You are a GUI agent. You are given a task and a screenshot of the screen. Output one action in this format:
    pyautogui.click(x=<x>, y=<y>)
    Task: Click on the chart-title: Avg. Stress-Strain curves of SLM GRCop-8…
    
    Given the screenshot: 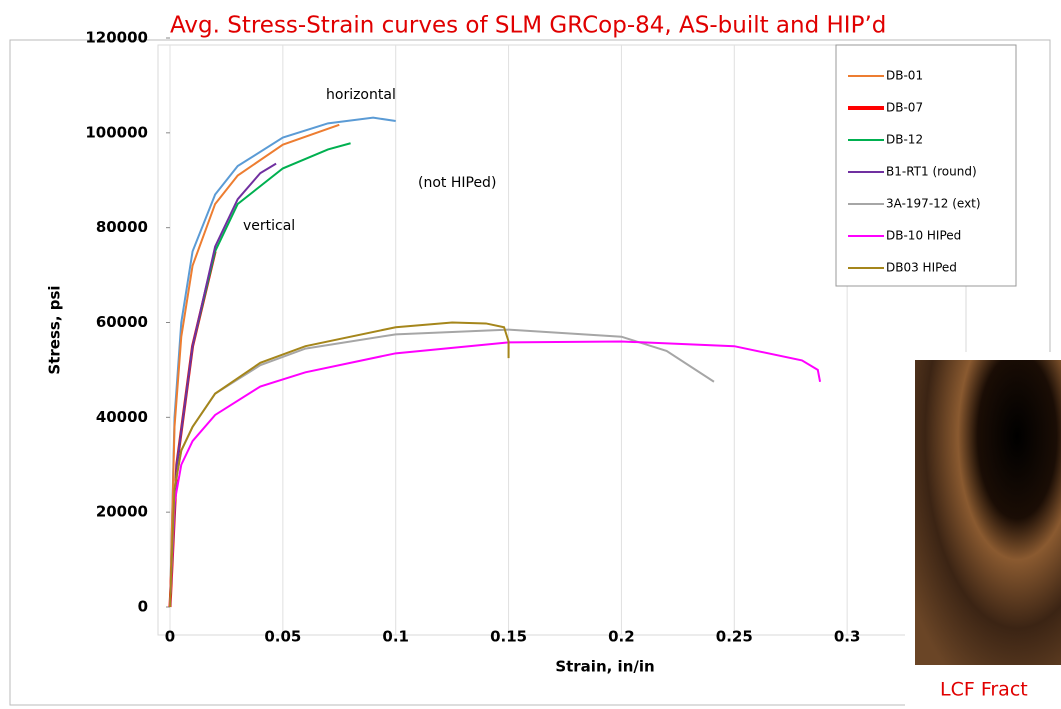 What is the action you would take?
    pyautogui.click(x=528, y=26)
    